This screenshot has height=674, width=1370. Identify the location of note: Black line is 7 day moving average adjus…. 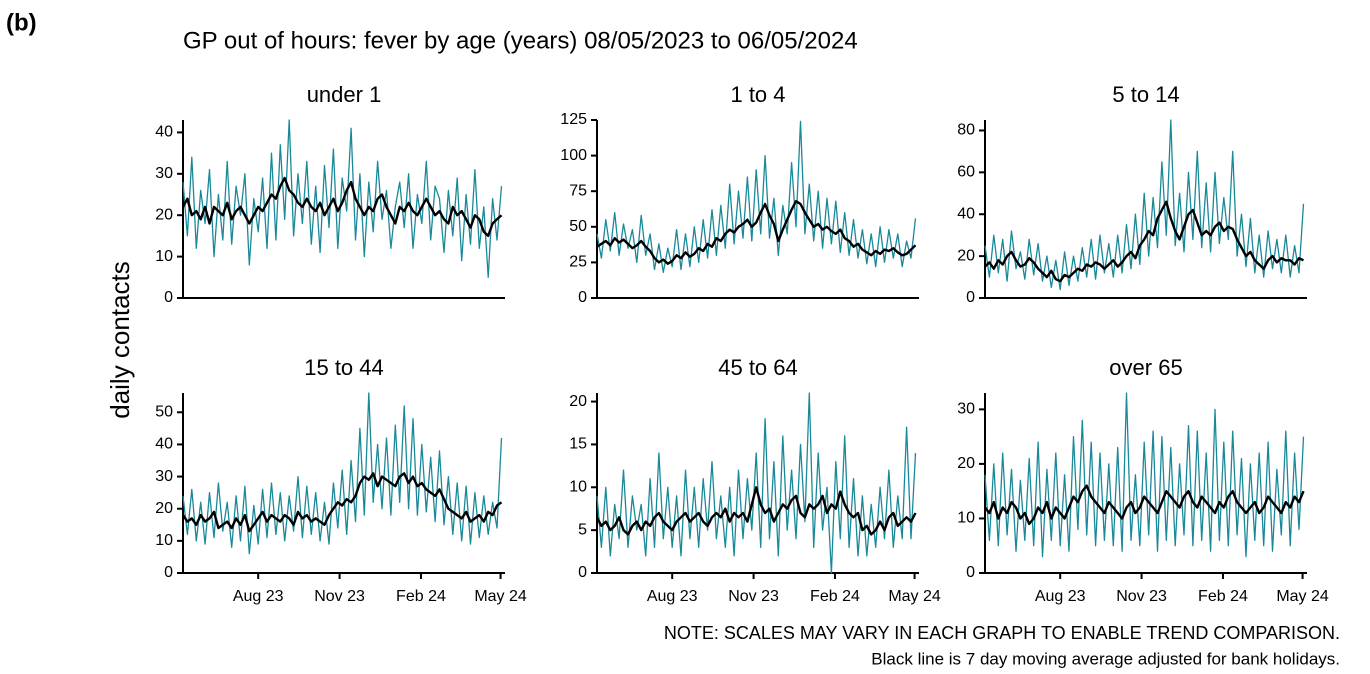
(1105, 658).